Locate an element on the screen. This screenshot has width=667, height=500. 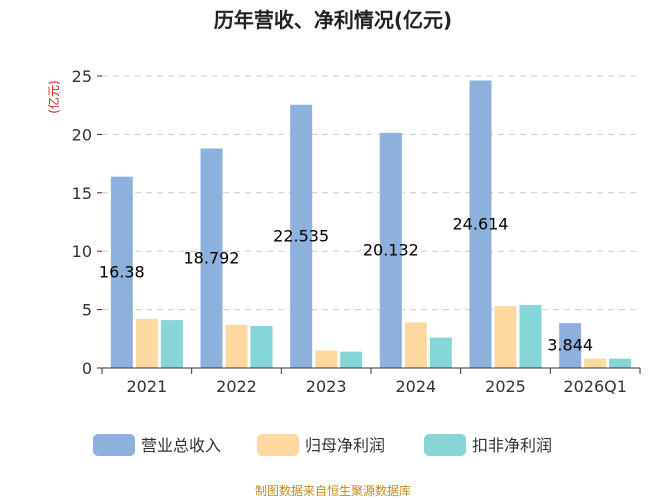
x-tick-label: 2025 is located at coordinates (505, 386).